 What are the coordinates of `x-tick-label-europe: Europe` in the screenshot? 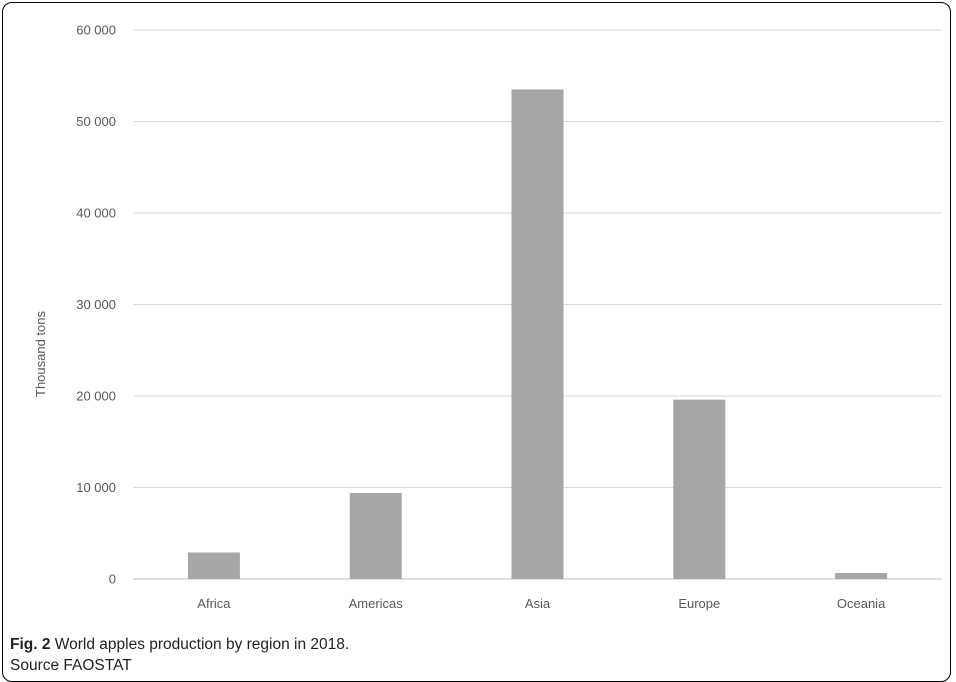 It's located at (699, 603).